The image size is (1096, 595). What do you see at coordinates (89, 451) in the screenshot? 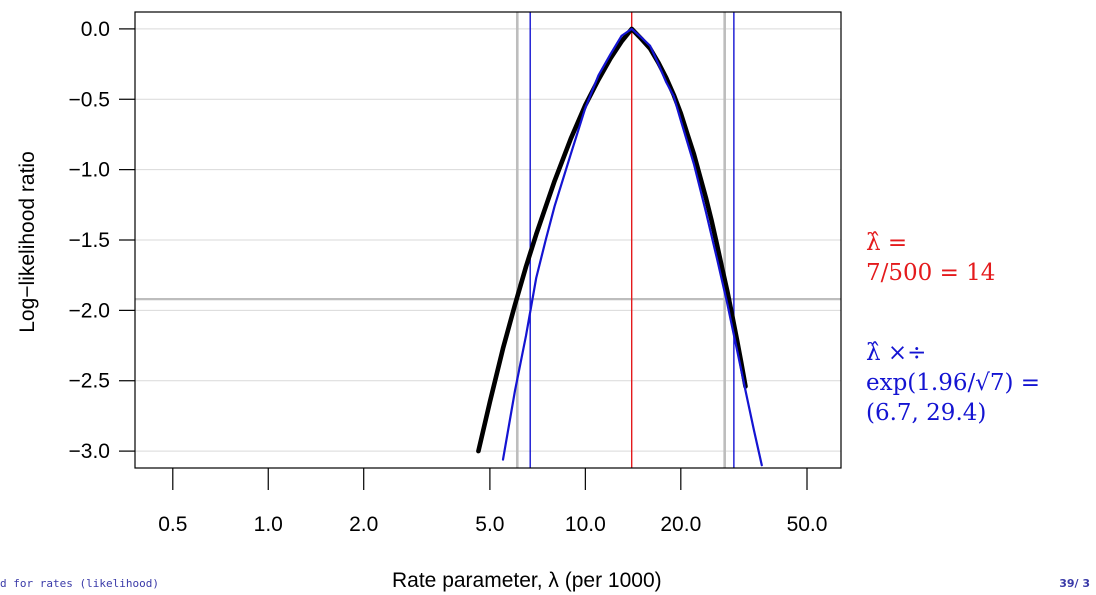
I see `y-tick-label: −3.0` at bounding box center [89, 451].